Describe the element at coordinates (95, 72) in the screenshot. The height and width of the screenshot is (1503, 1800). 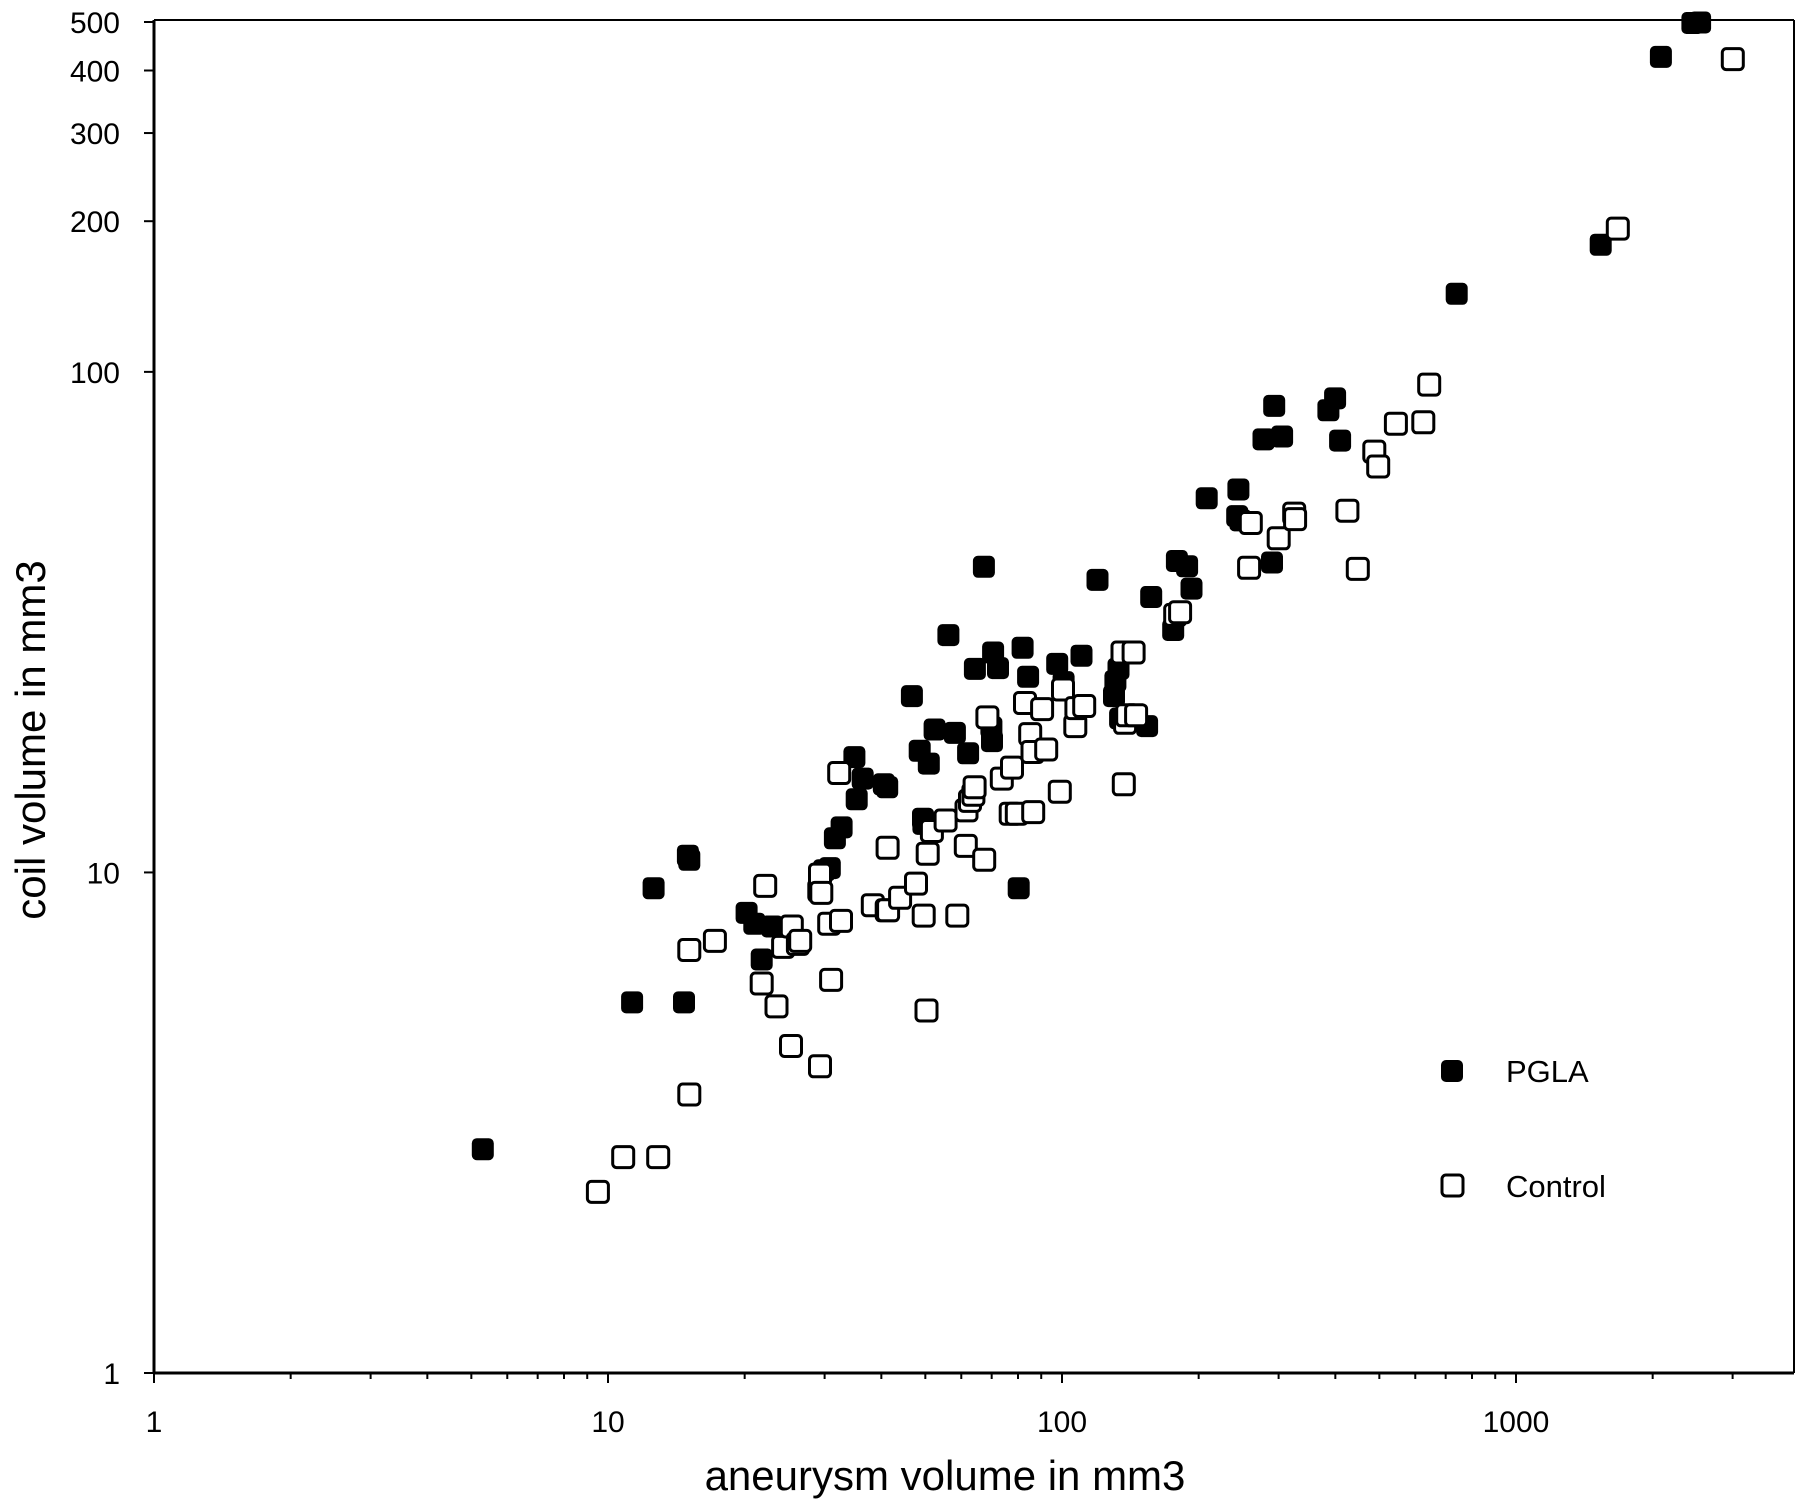
I see `y-tick-label-400: 400` at that location.